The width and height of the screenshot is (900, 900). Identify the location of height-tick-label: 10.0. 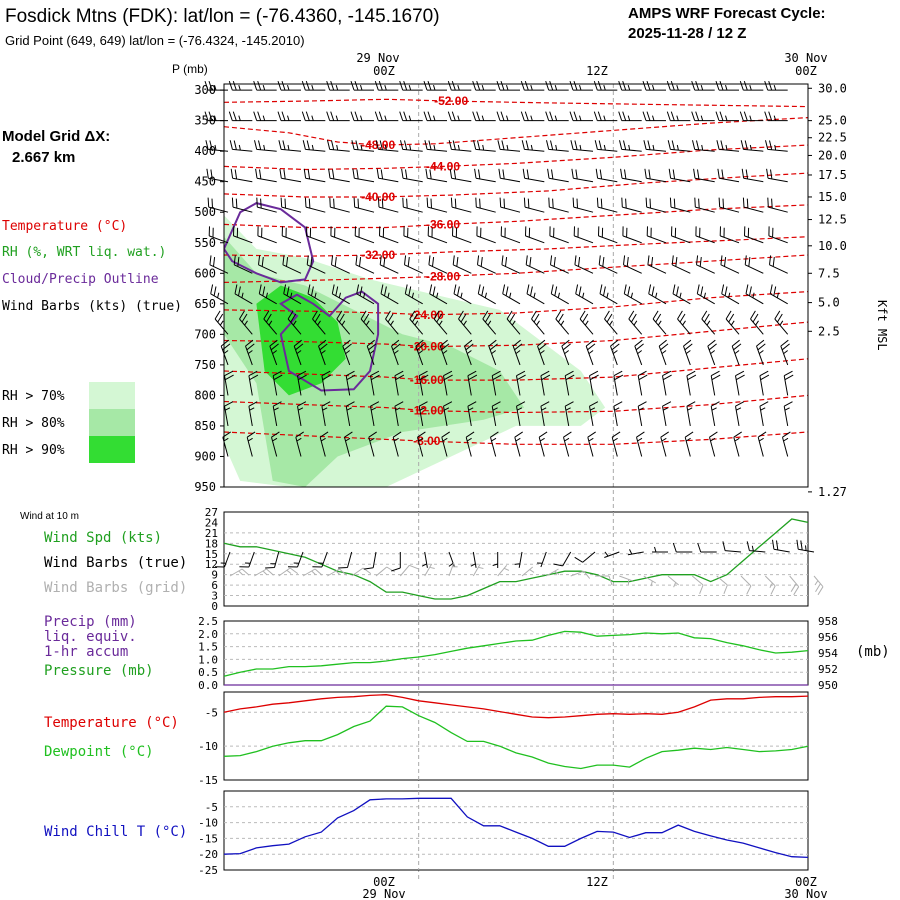
(832, 246).